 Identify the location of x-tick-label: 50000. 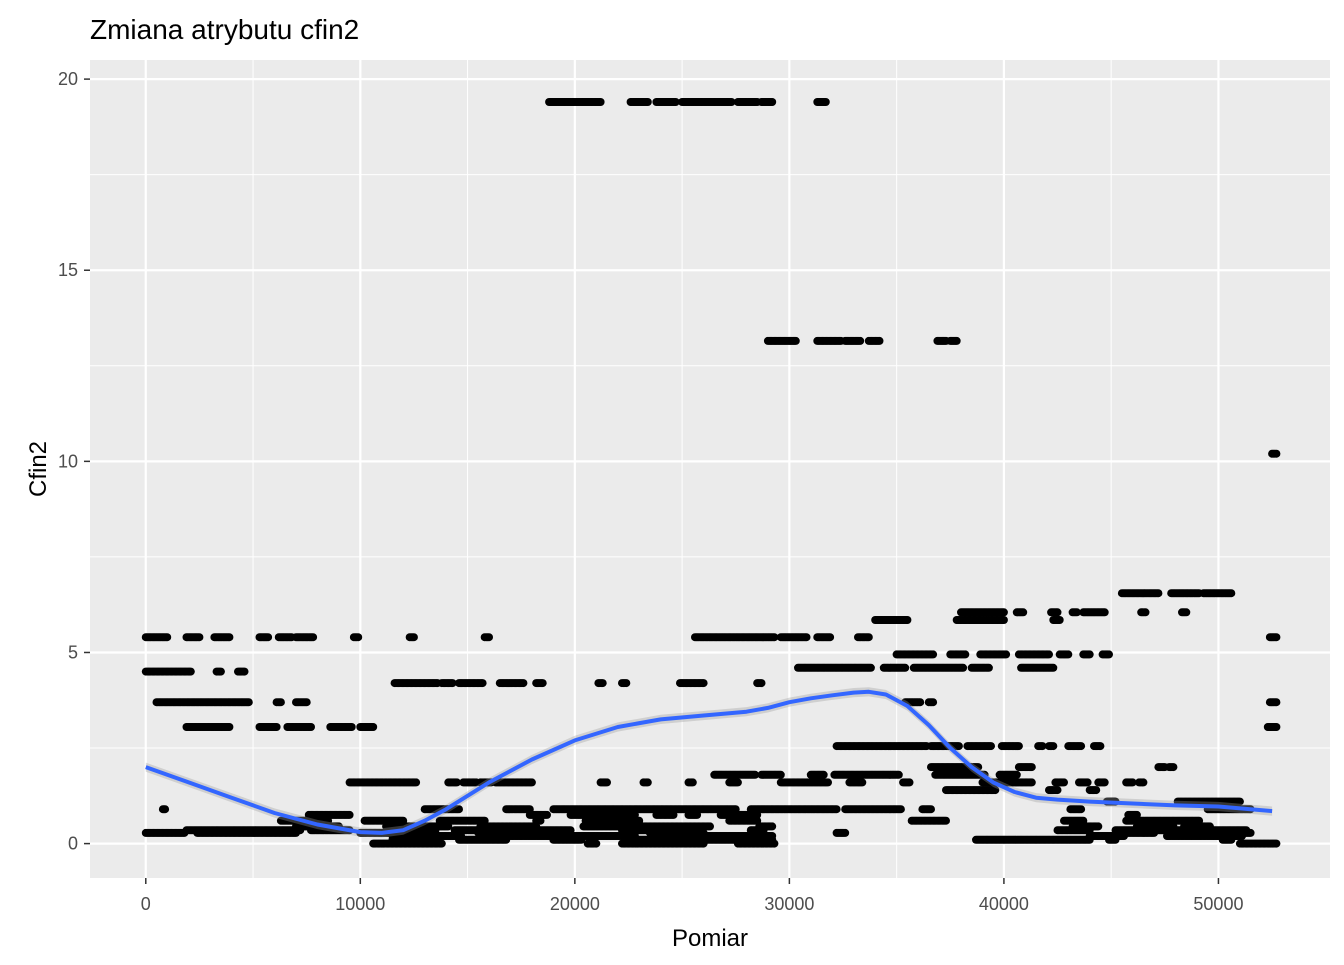
(1218, 904).